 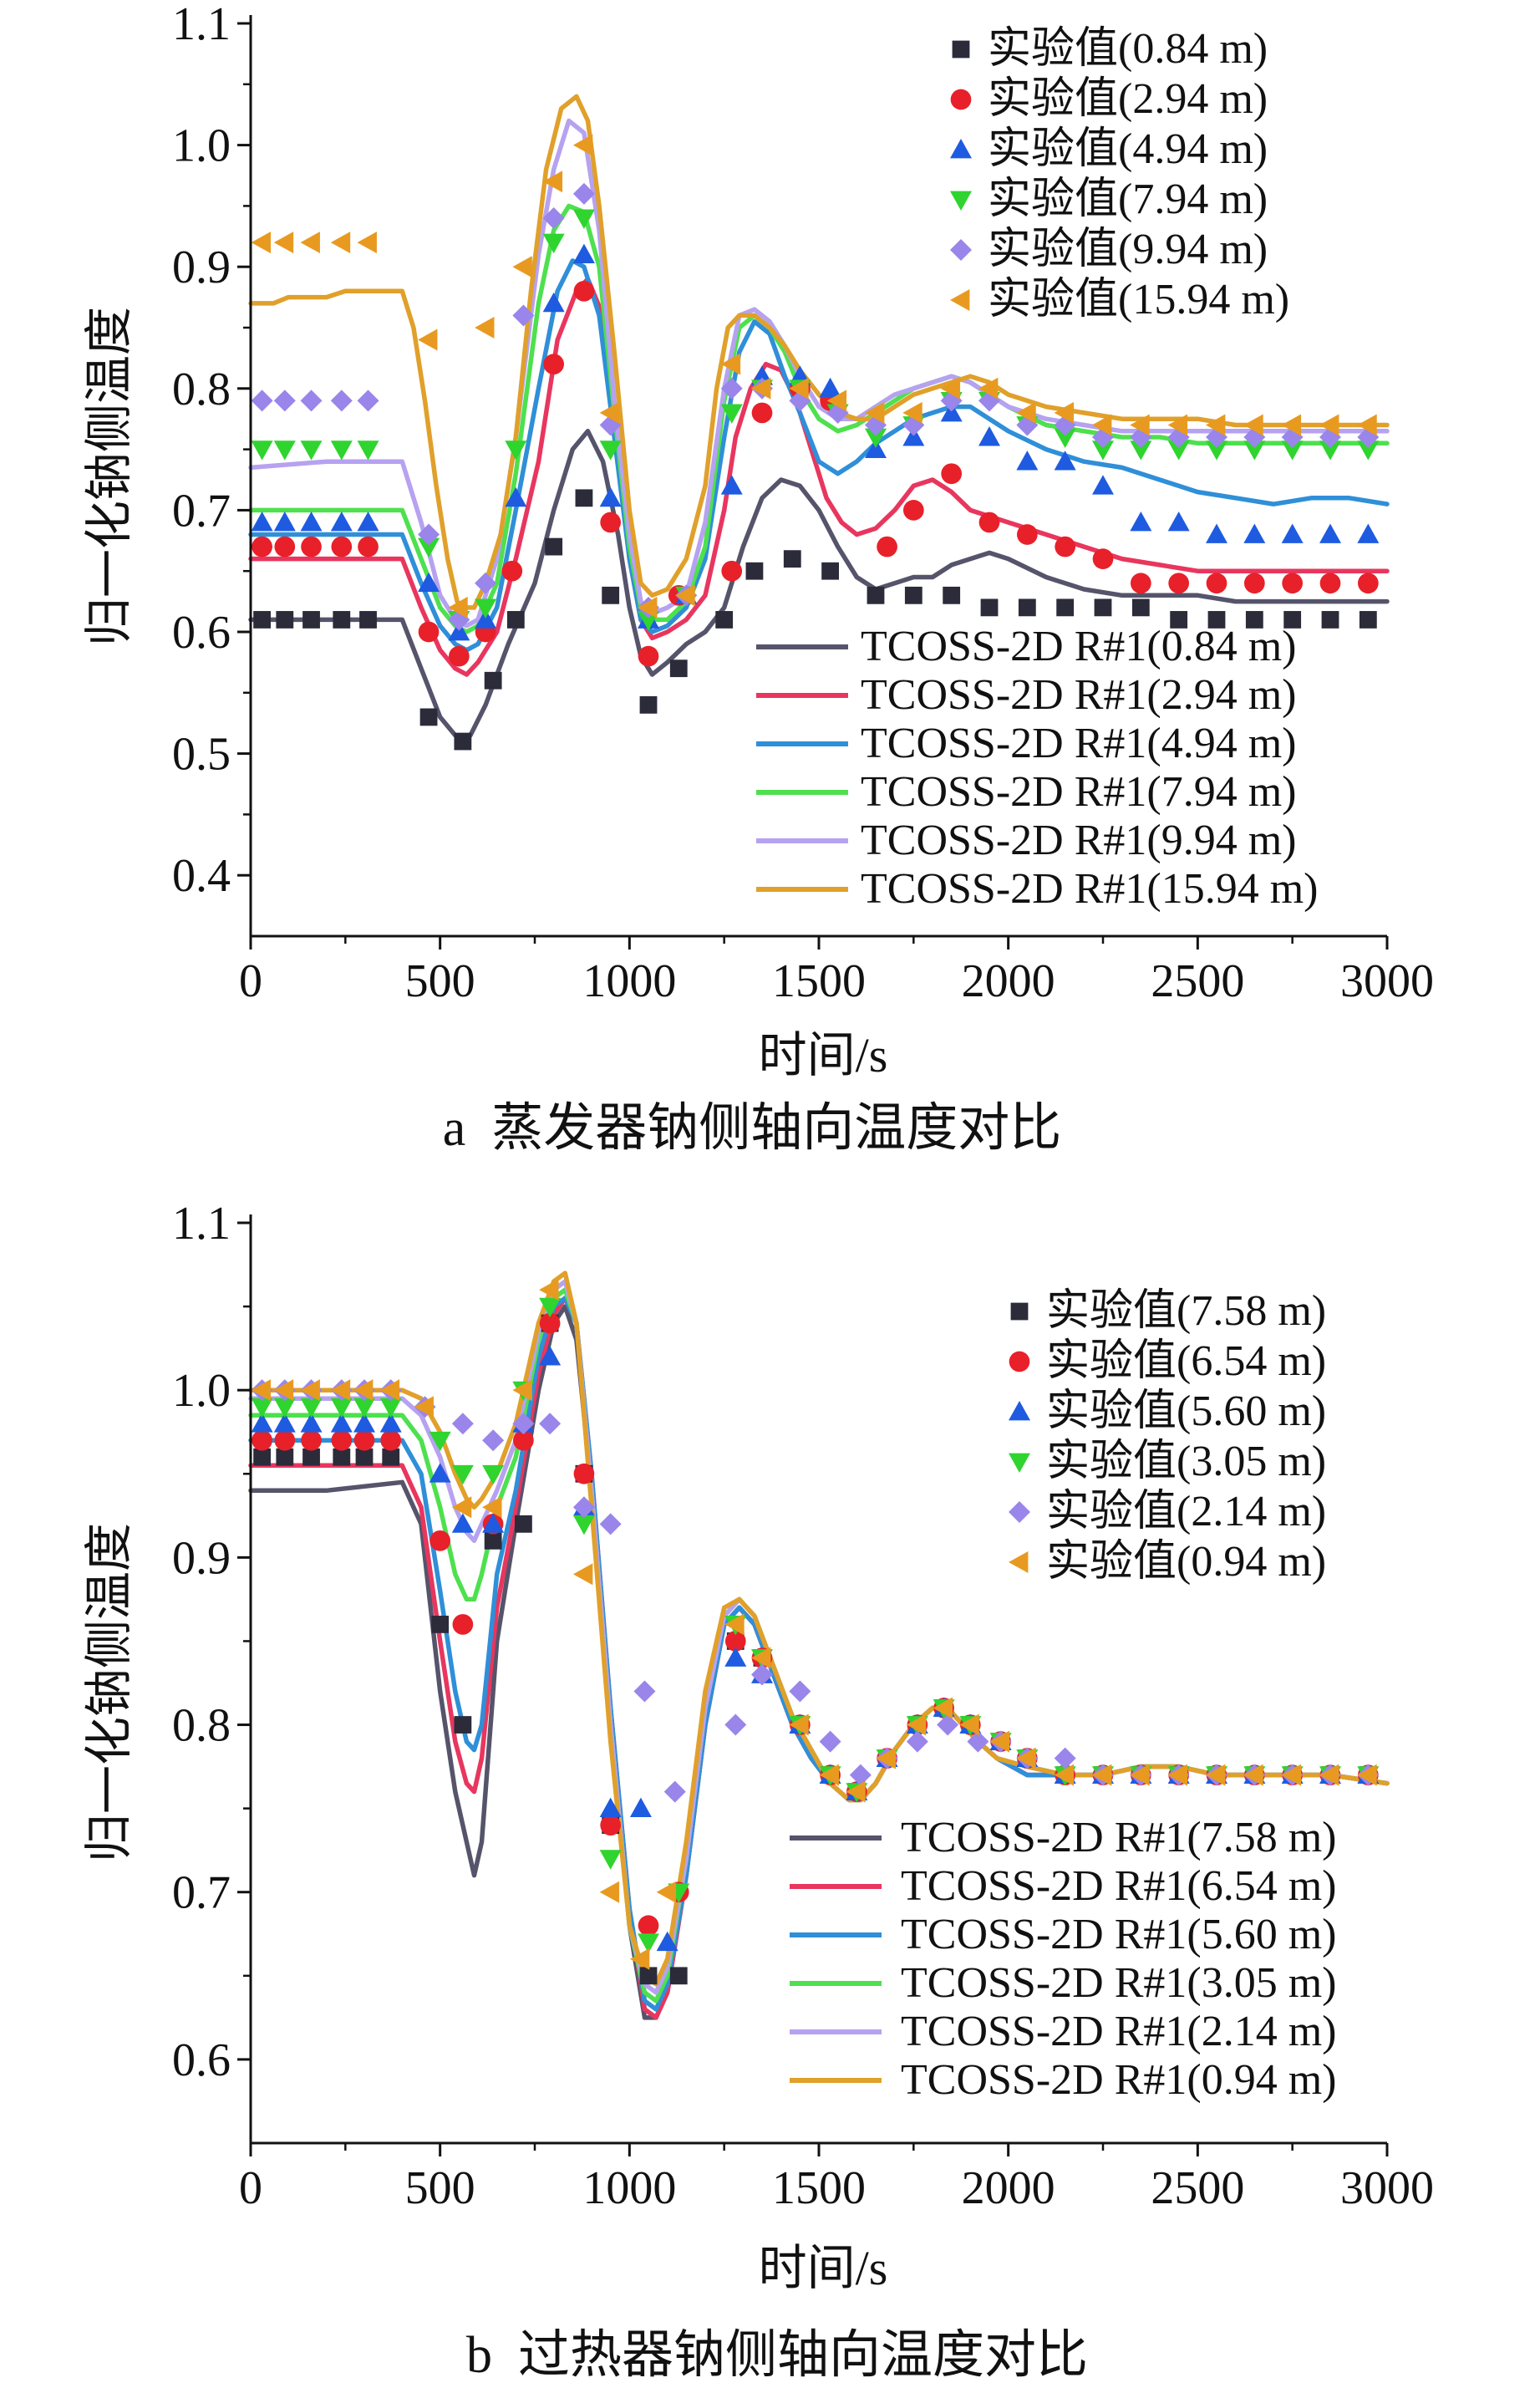 I want to click on legend-label: 实验值(0.94 m), so click(x=1186, y=1562).